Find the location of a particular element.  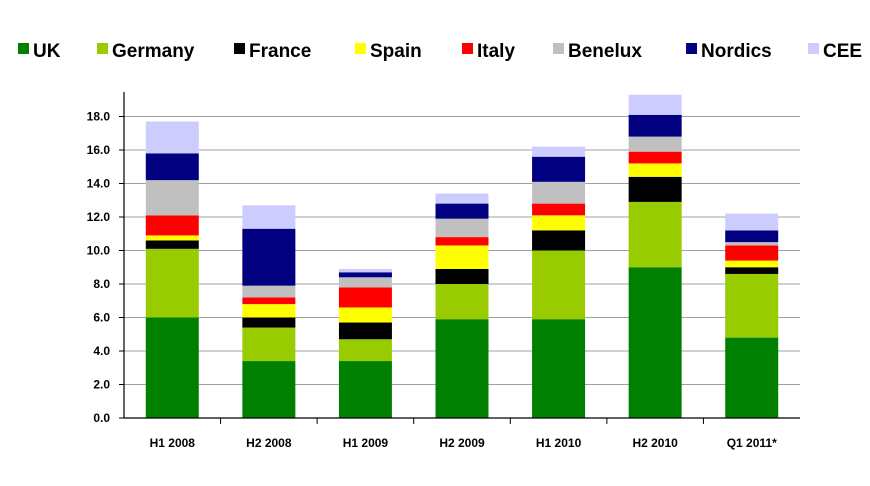

bar-stack-h1-2008 is located at coordinates (172, 269).